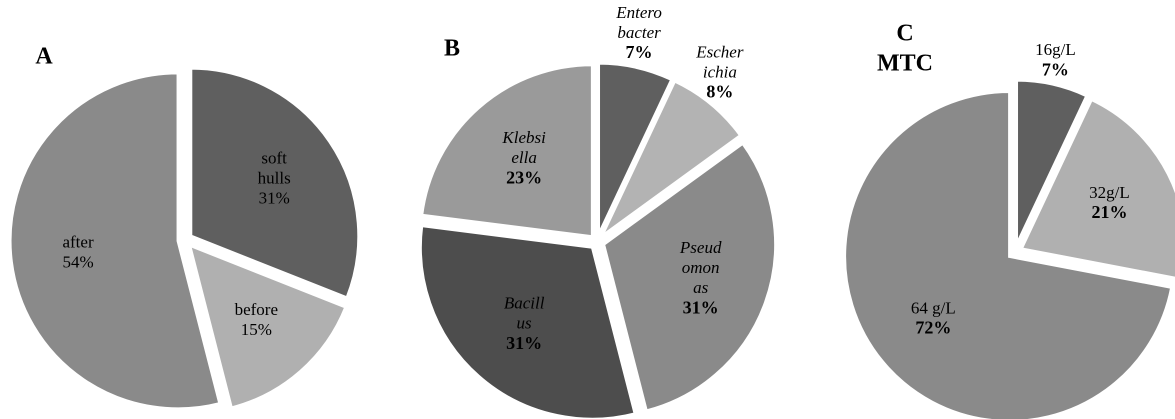 The height and width of the screenshot is (419, 1175). I want to click on slice-label: bacter, so click(639, 32).